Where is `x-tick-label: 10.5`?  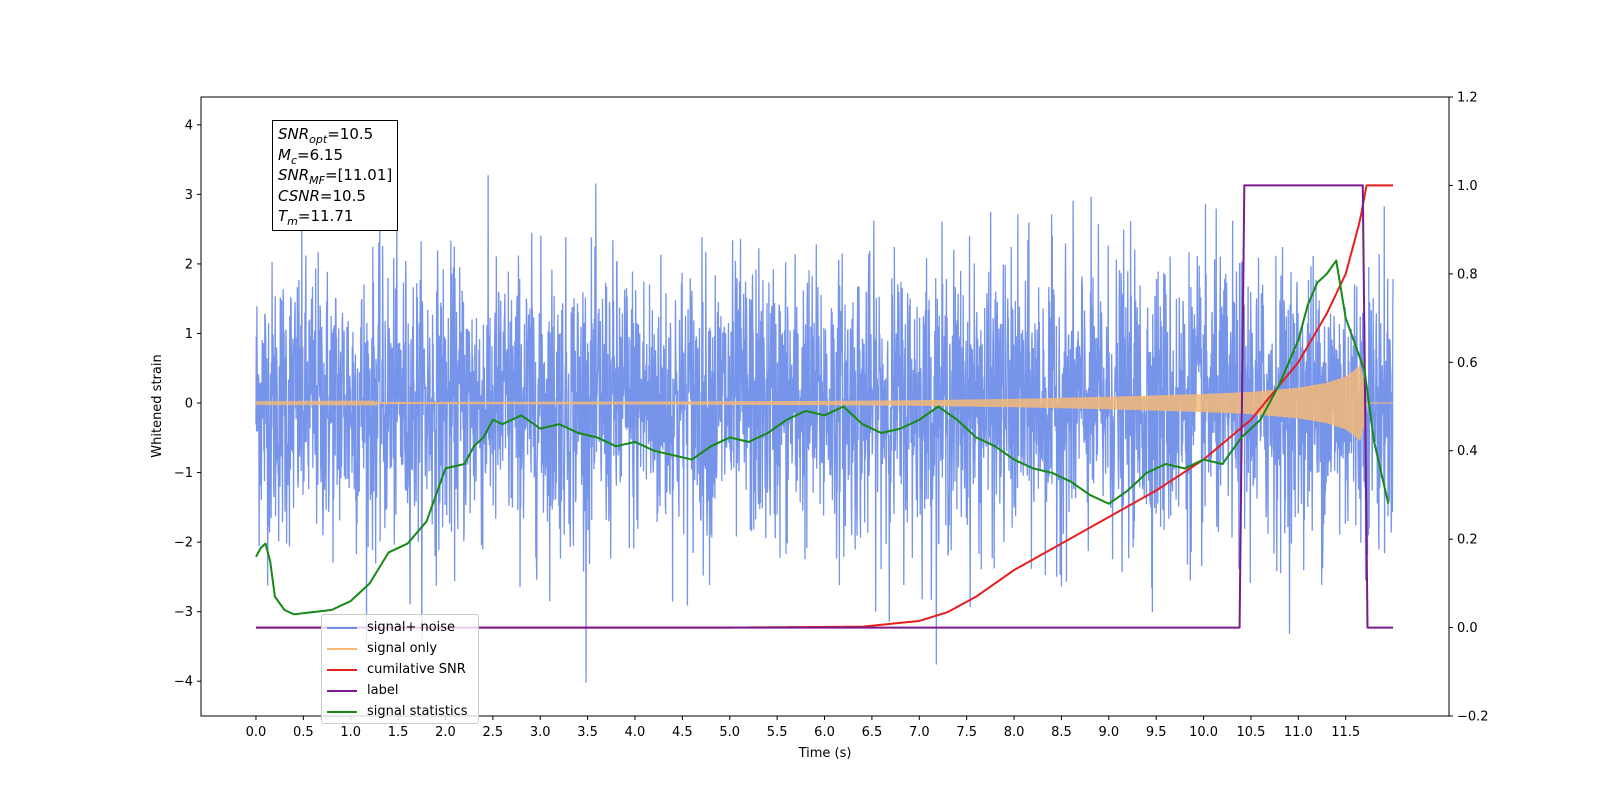
x-tick-label: 10.5 is located at coordinates (1250, 732).